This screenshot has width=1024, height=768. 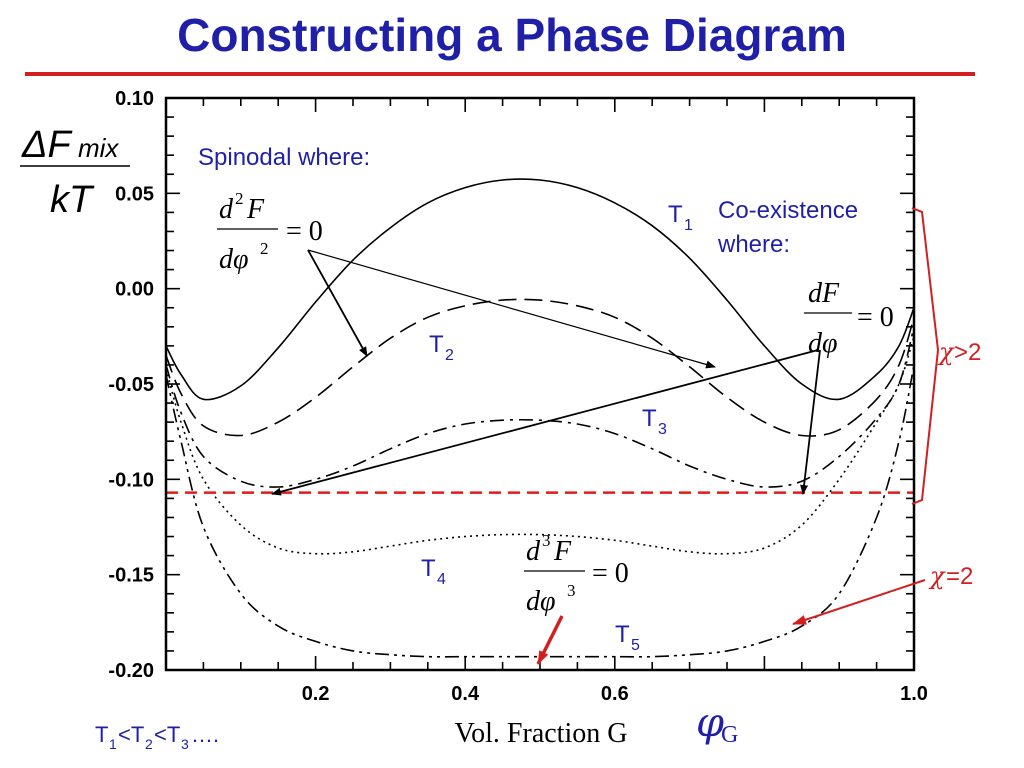 I want to click on svg-text: =2, so click(x=959, y=576).